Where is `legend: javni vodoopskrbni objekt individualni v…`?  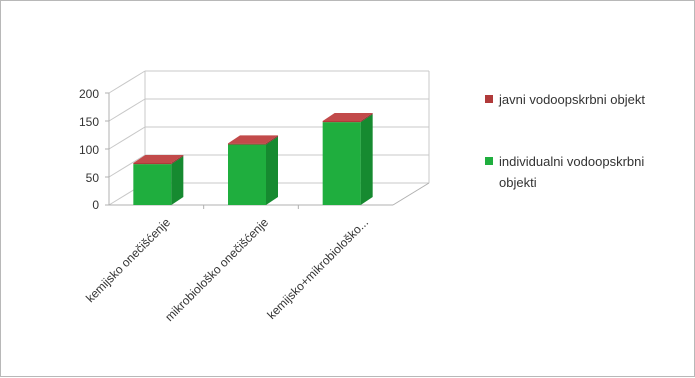 legend: javni vodoopskrbni objekt individualni v… is located at coordinates (565, 141).